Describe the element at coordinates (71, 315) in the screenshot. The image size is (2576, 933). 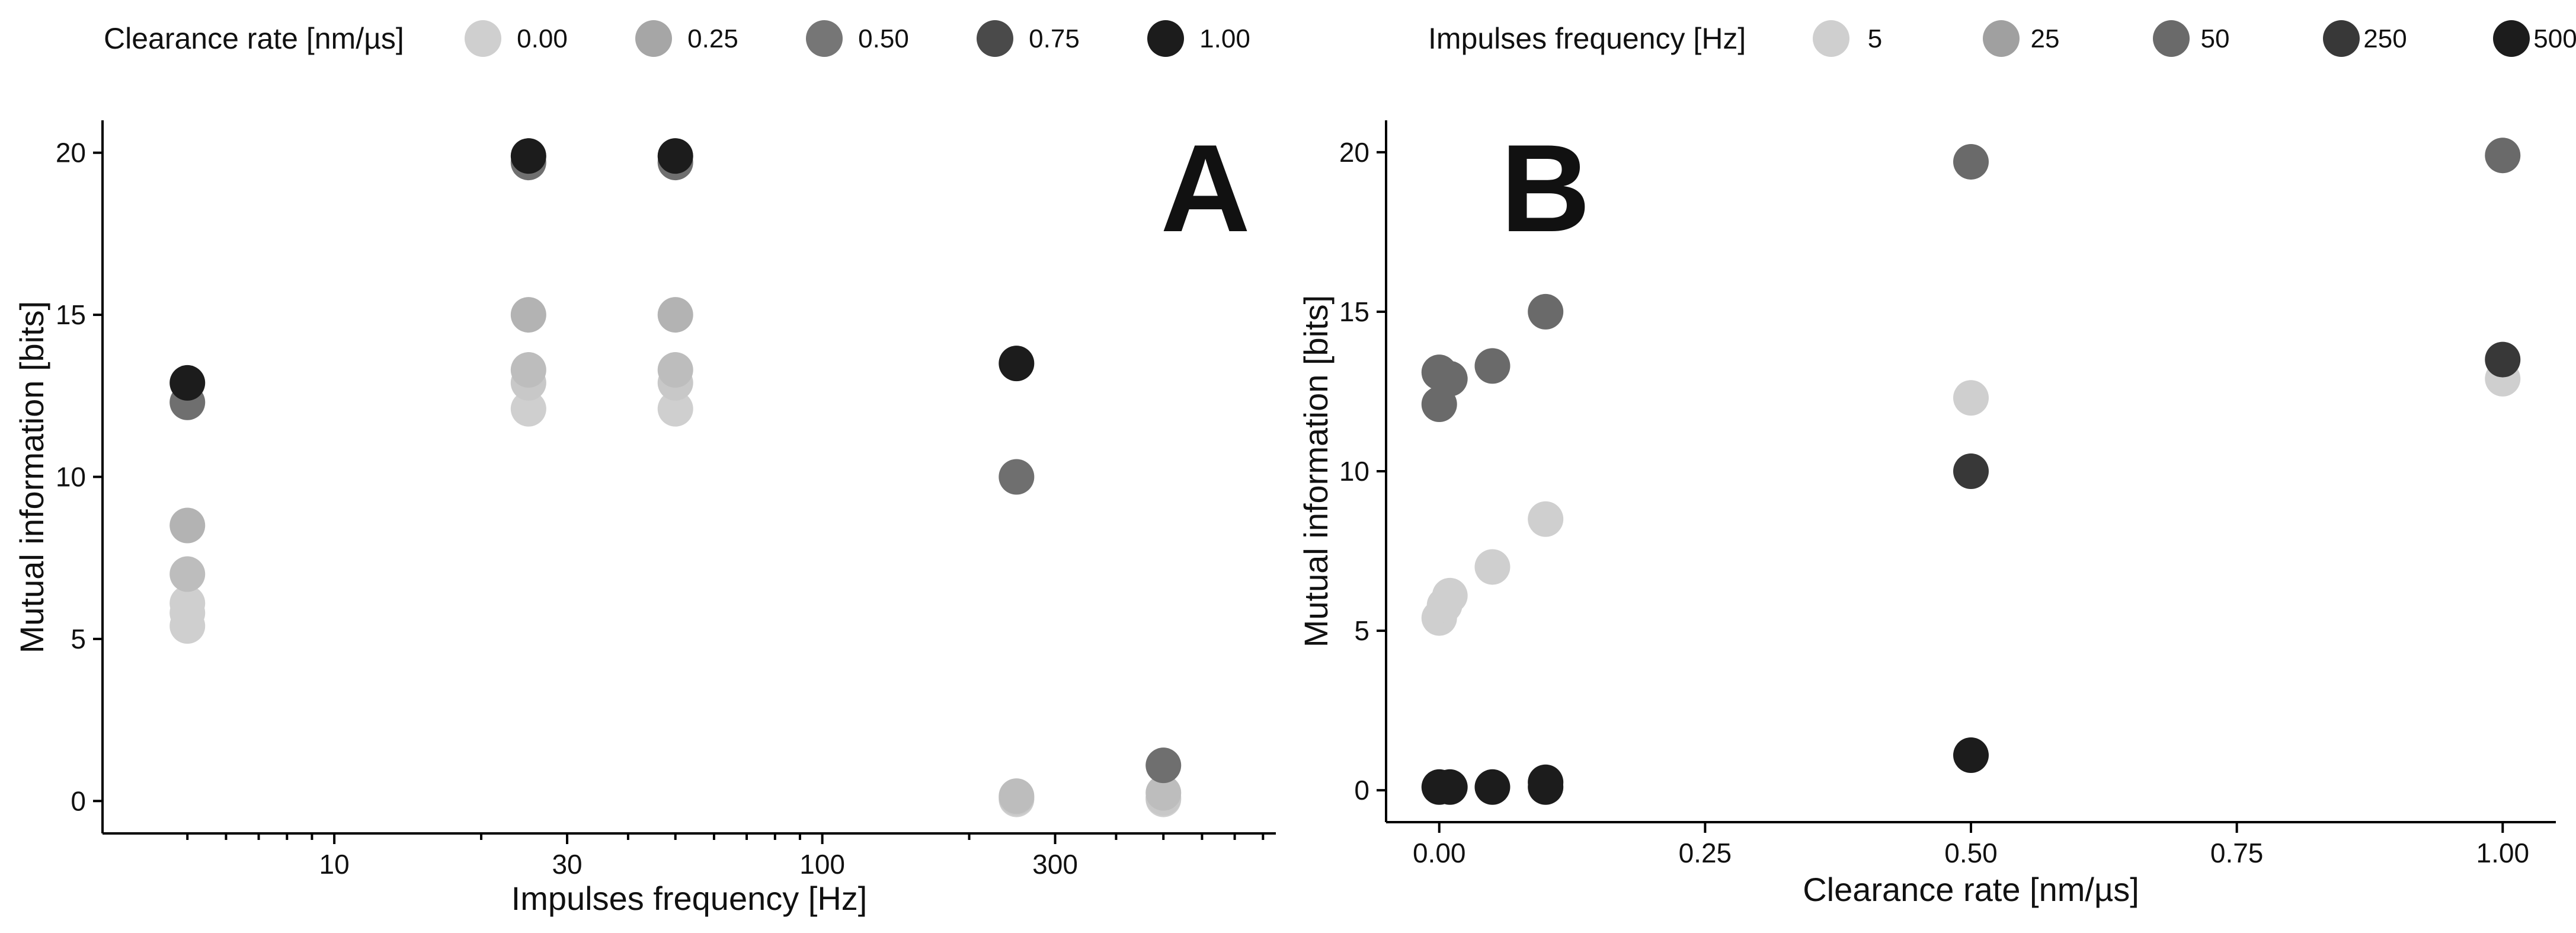
I see `y-tick-label-a: 15` at that location.